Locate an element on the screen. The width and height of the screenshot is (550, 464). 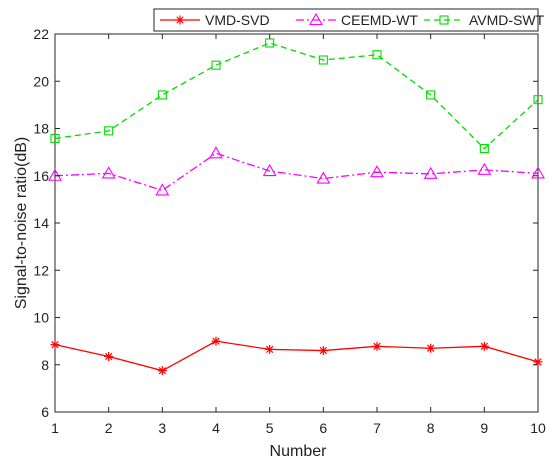
legend-label: AVMD-SWT is located at coordinates (507, 20).